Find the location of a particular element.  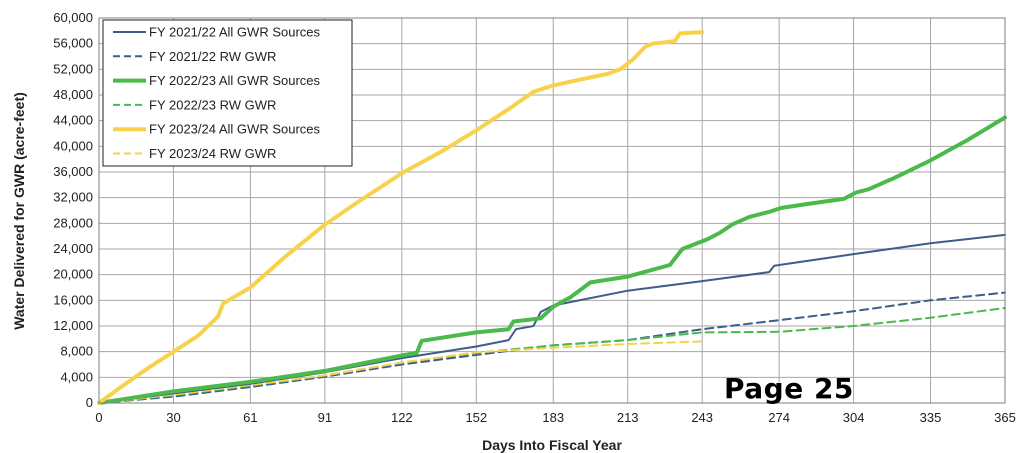

y-tick-label: 12,000 is located at coordinates (73, 325).